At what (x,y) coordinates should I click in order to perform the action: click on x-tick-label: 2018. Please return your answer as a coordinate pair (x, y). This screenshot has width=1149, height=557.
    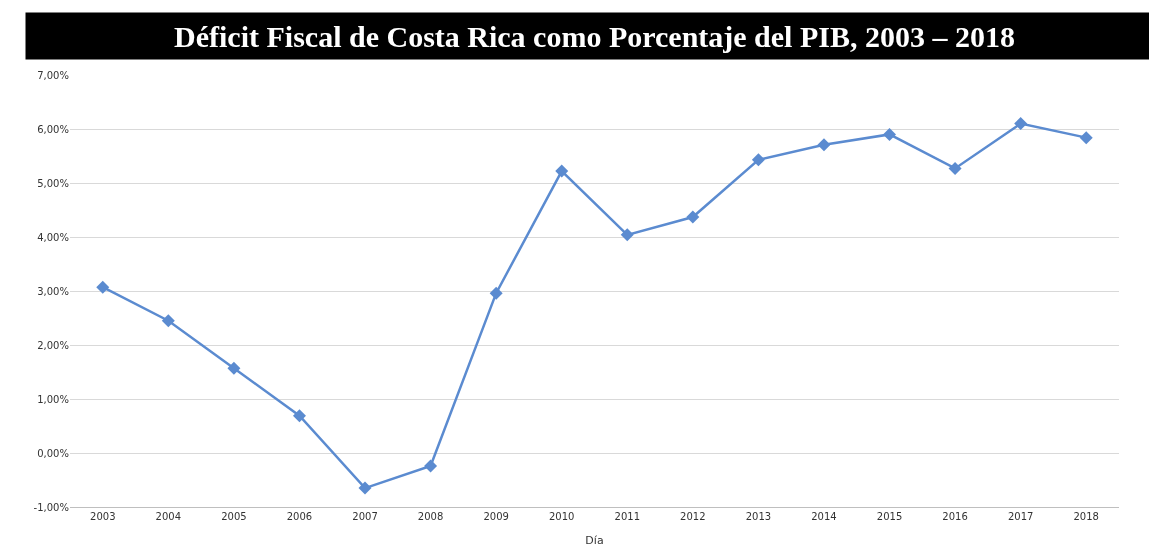
    Looking at the image, I should click on (1086, 516).